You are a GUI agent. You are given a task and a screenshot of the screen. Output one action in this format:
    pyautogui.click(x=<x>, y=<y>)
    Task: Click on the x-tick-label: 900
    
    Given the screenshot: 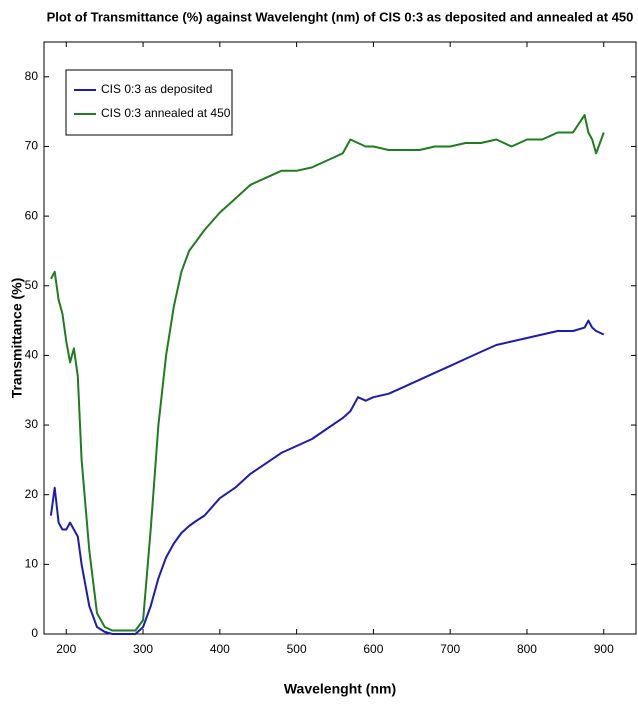 What is the action you would take?
    pyautogui.click(x=604, y=649)
    